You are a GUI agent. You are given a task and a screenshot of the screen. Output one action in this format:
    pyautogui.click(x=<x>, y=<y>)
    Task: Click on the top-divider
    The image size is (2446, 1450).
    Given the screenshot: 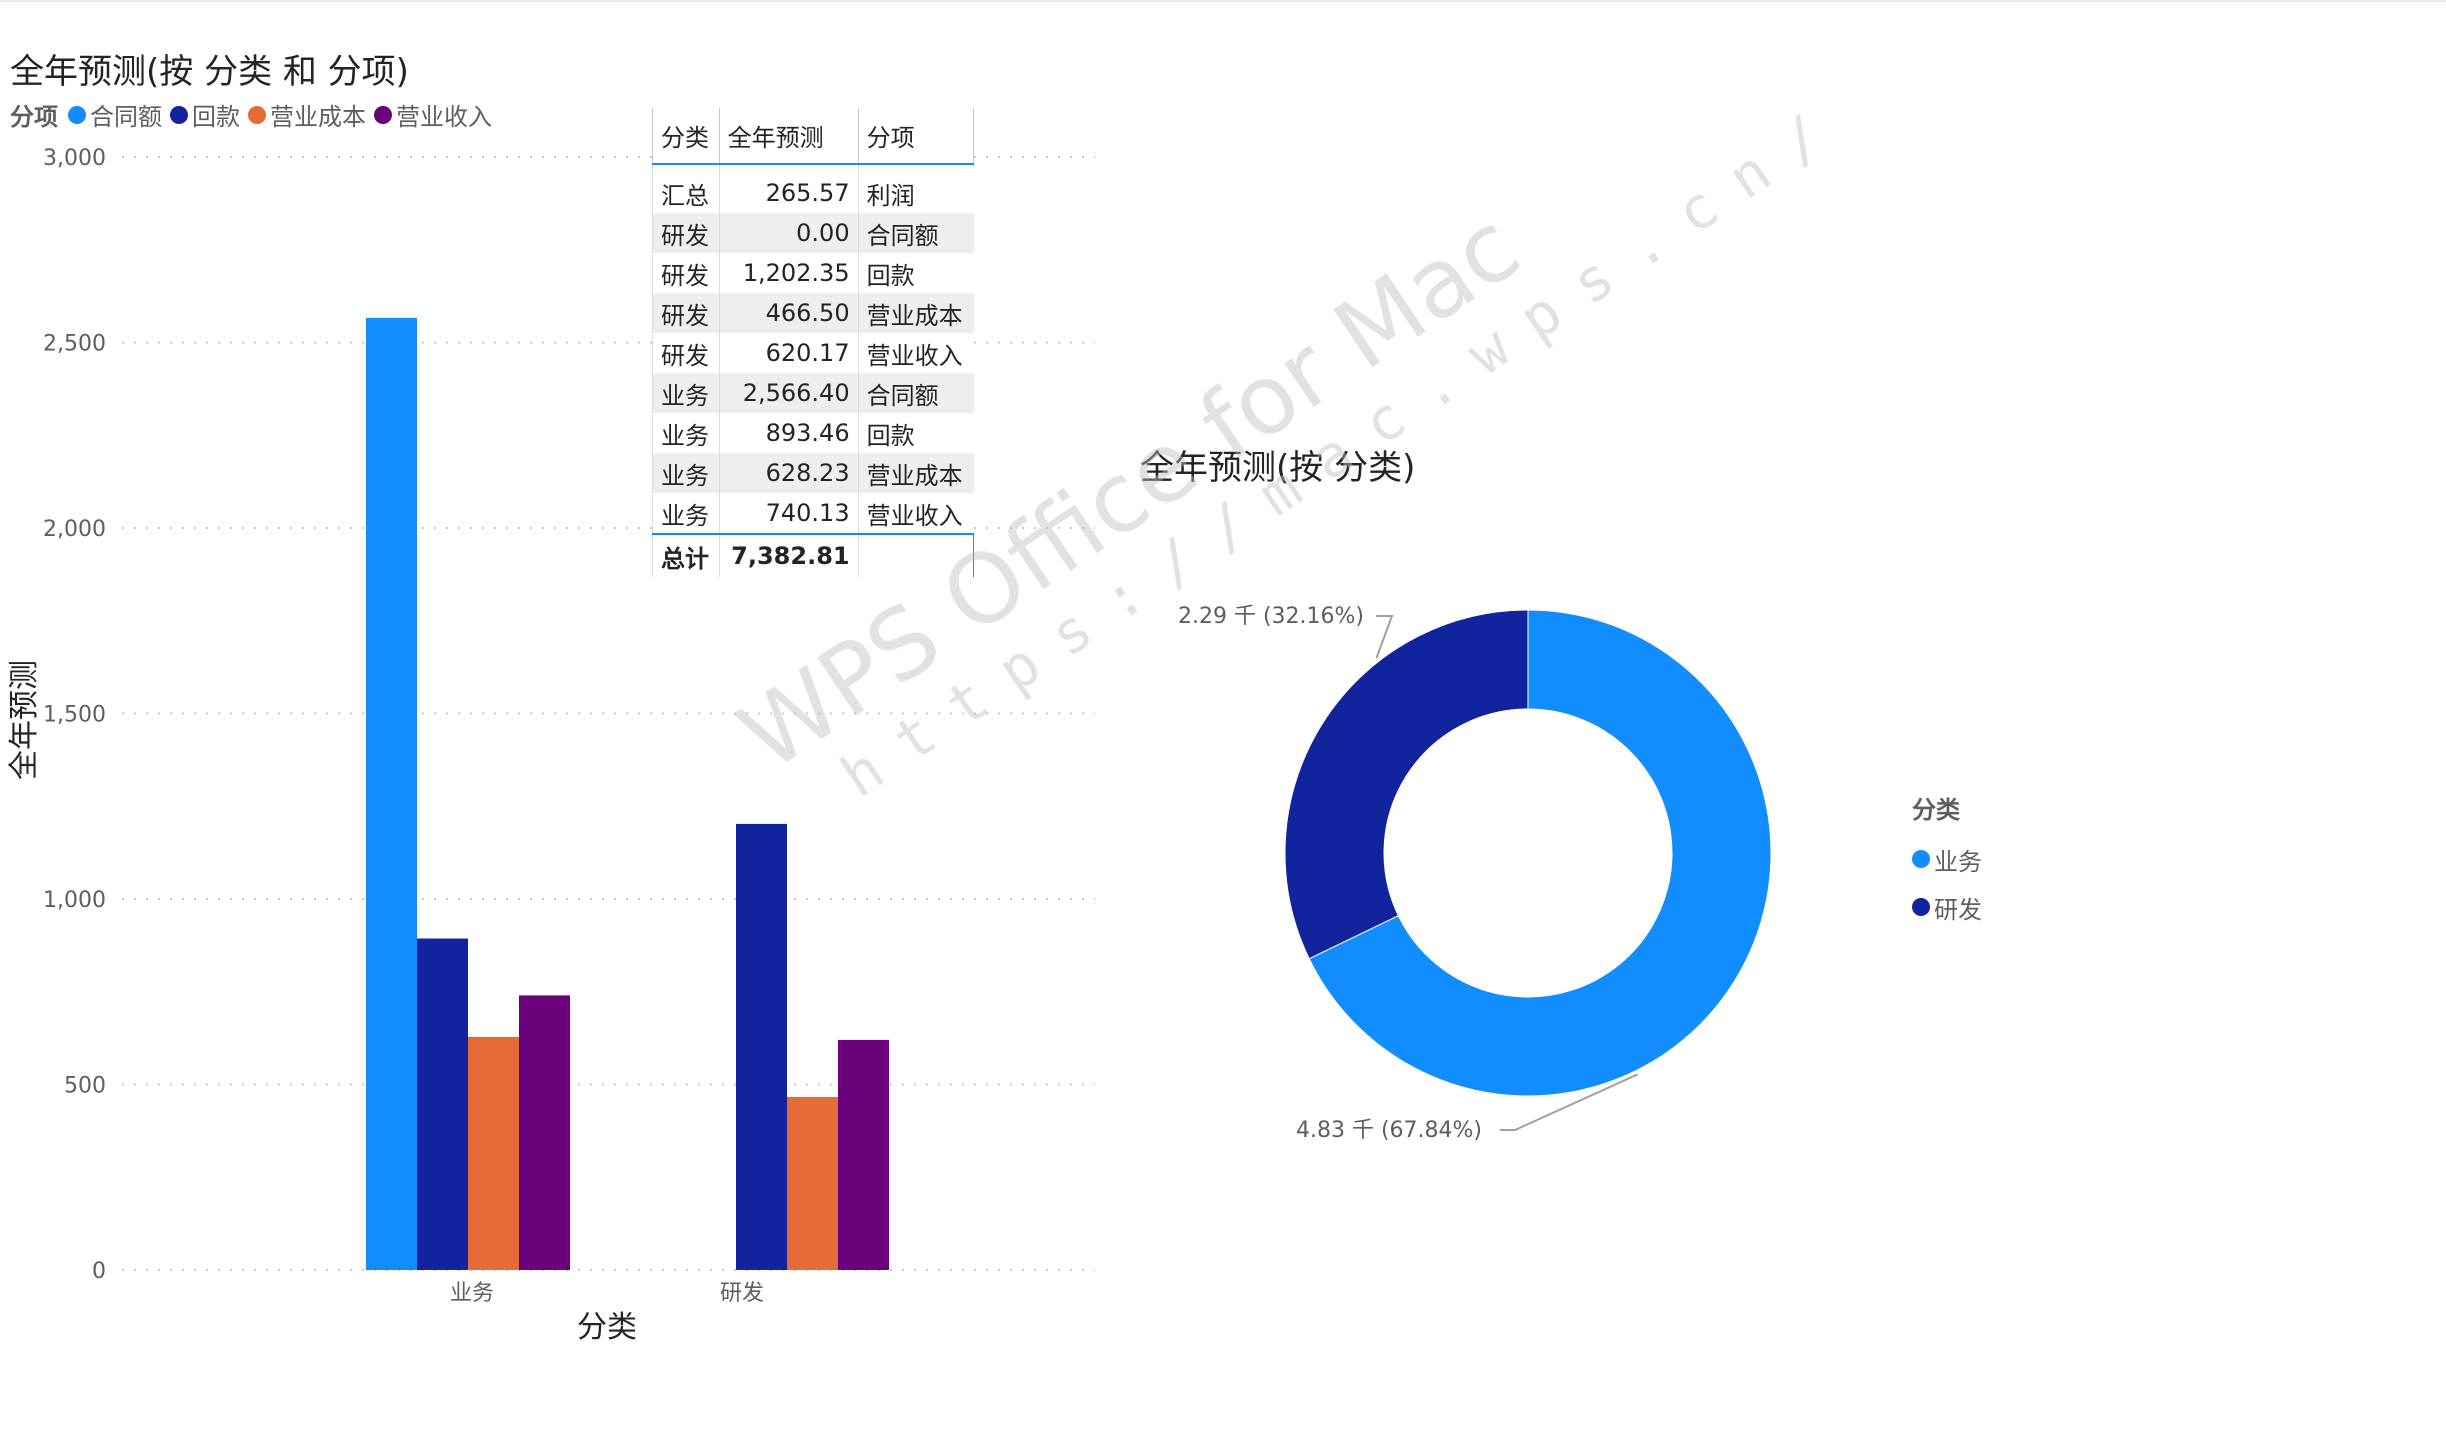 What is the action you would take?
    pyautogui.click(x=1223, y=1)
    